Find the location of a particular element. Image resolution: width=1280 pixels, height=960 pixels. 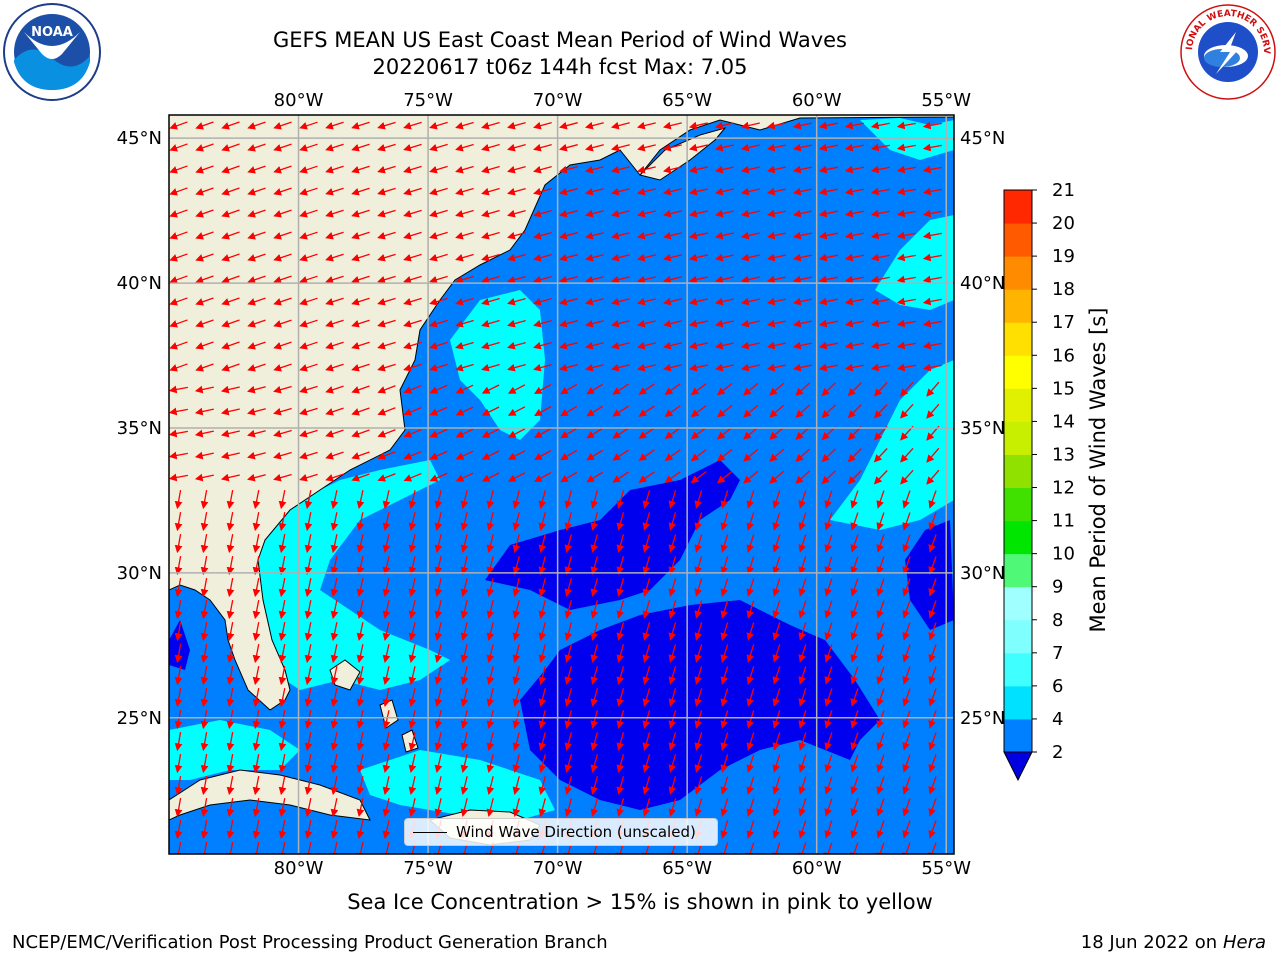

legend-label: Wind Wave Direction (unscaled) is located at coordinates (576, 832).